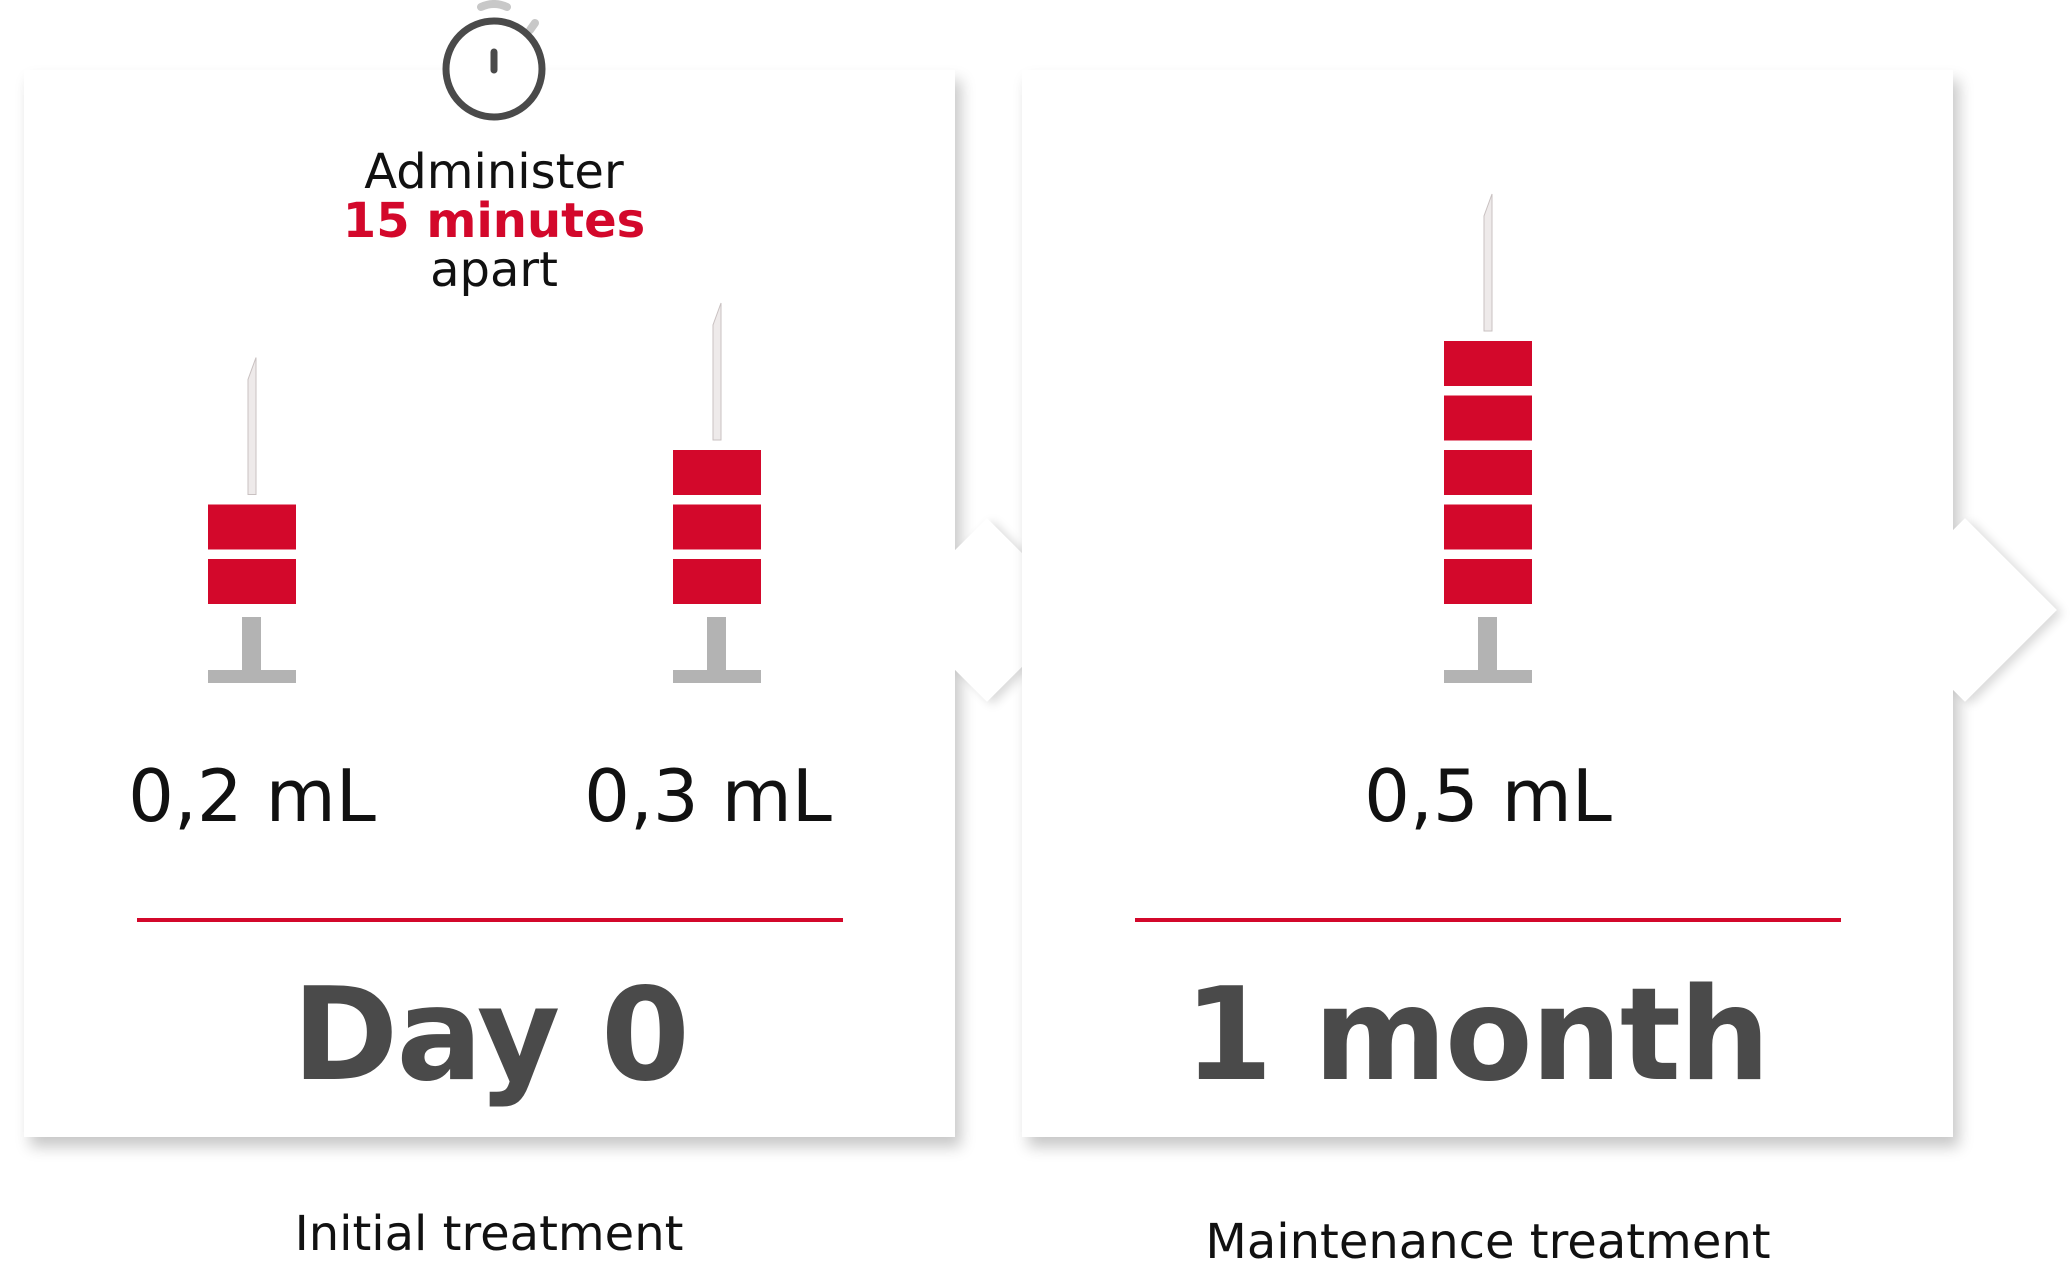 The height and width of the screenshot is (1270, 2070). I want to click on initial-caption: Initial treatment, so click(489, 1234).